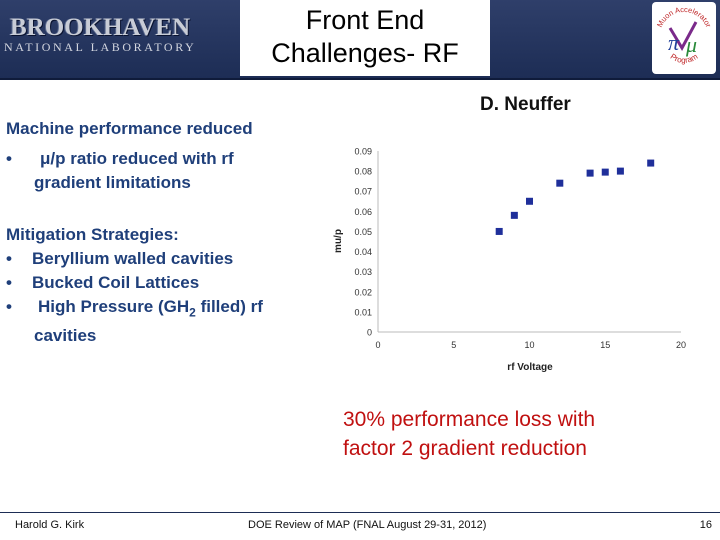  I want to click on y-tick-label: 0.02, so click(363, 292).